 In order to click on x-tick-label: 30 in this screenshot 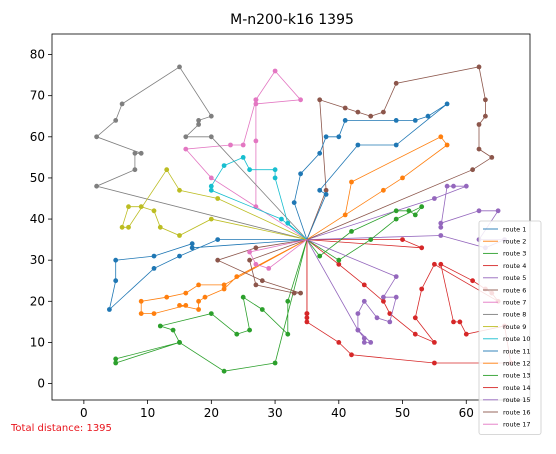, I will do `click(274, 413)`.